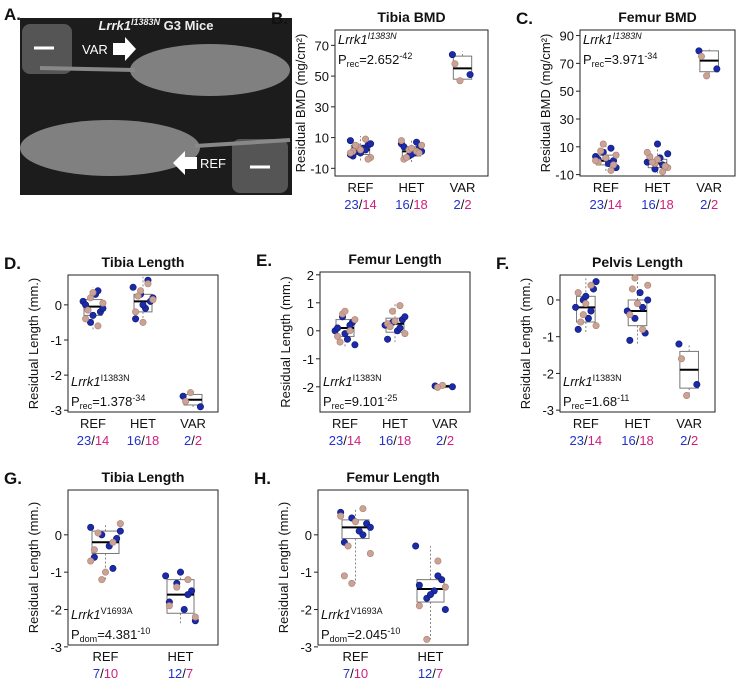 This screenshot has height=684, width=750. What do you see at coordinates (322, 107) in the screenshot?
I see `y-tick-label: 30` at bounding box center [322, 107].